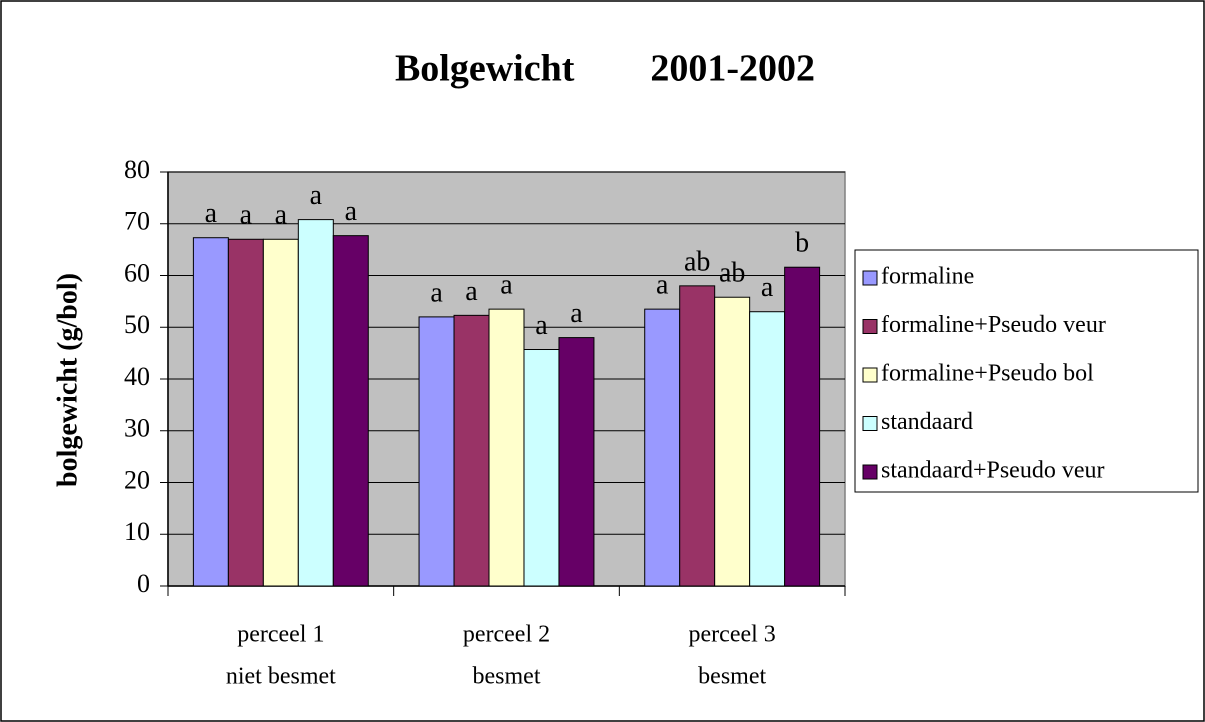 The image size is (1205, 722). I want to click on y-tick-label: 40, so click(137, 376).